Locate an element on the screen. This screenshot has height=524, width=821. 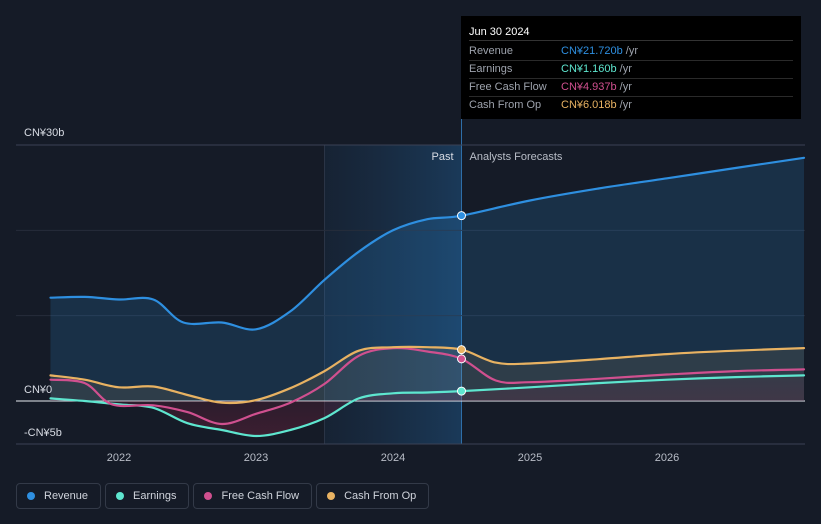
x-tick-label: 2026 is located at coordinates (667, 458).